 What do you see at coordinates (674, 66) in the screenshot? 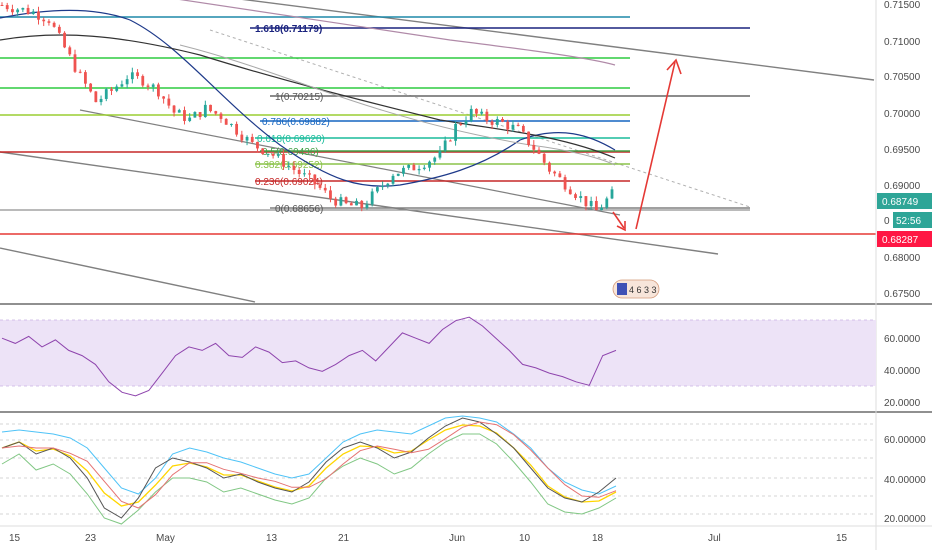
I see `up-arrow-head` at bounding box center [674, 66].